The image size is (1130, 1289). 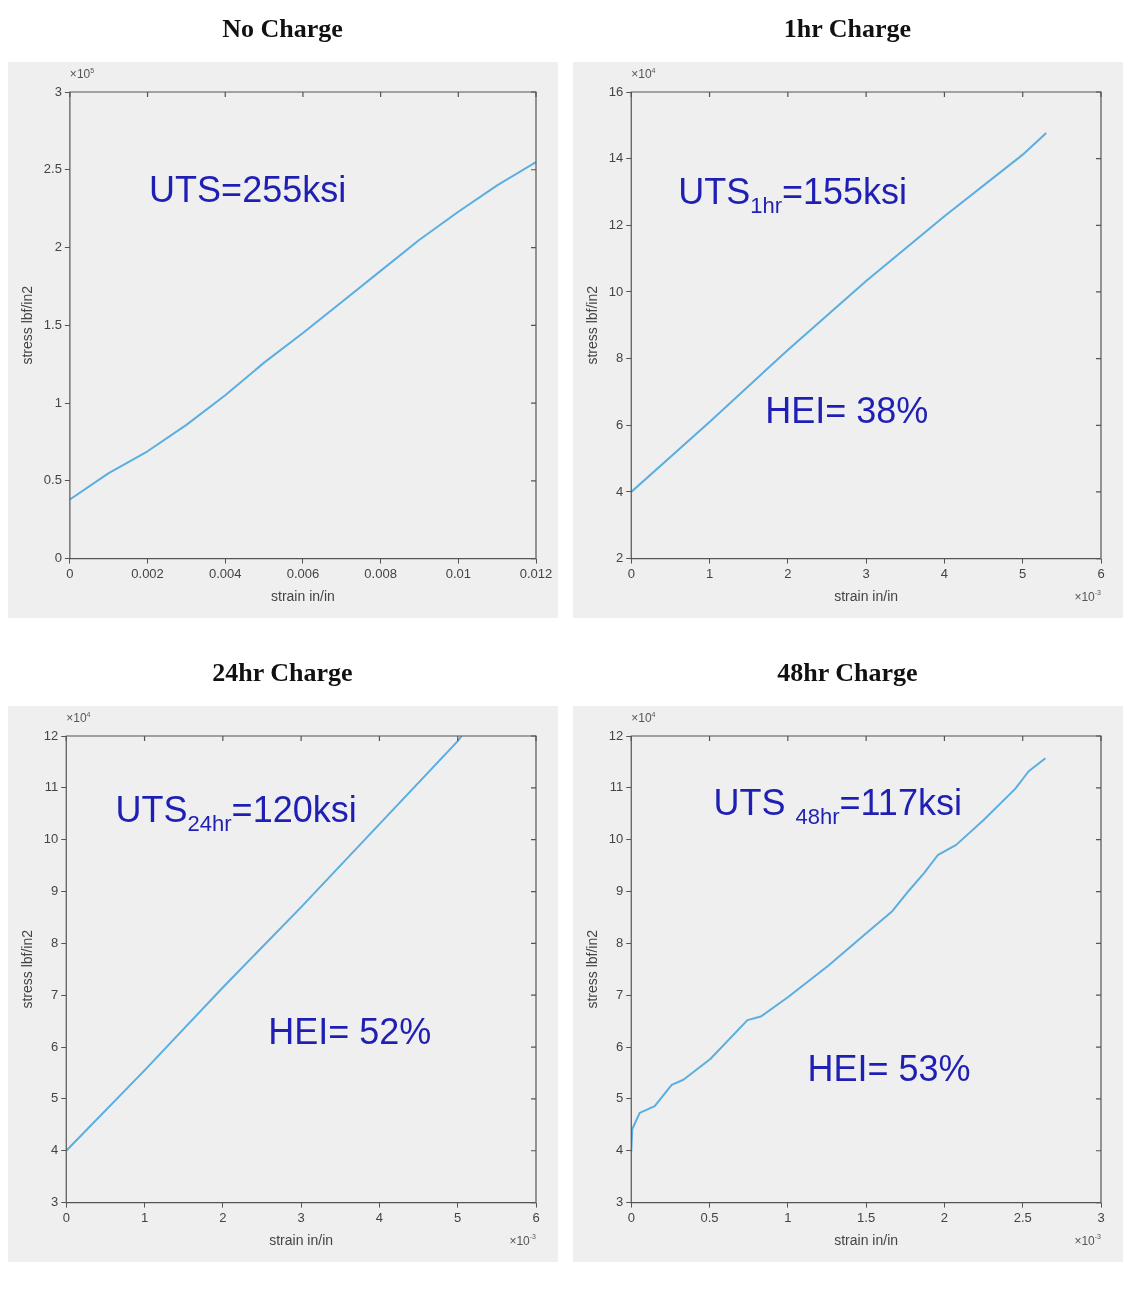 What do you see at coordinates (350, 1031) in the screenshot?
I see `annotation: HEI= 52%` at bounding box center [350, 1031].